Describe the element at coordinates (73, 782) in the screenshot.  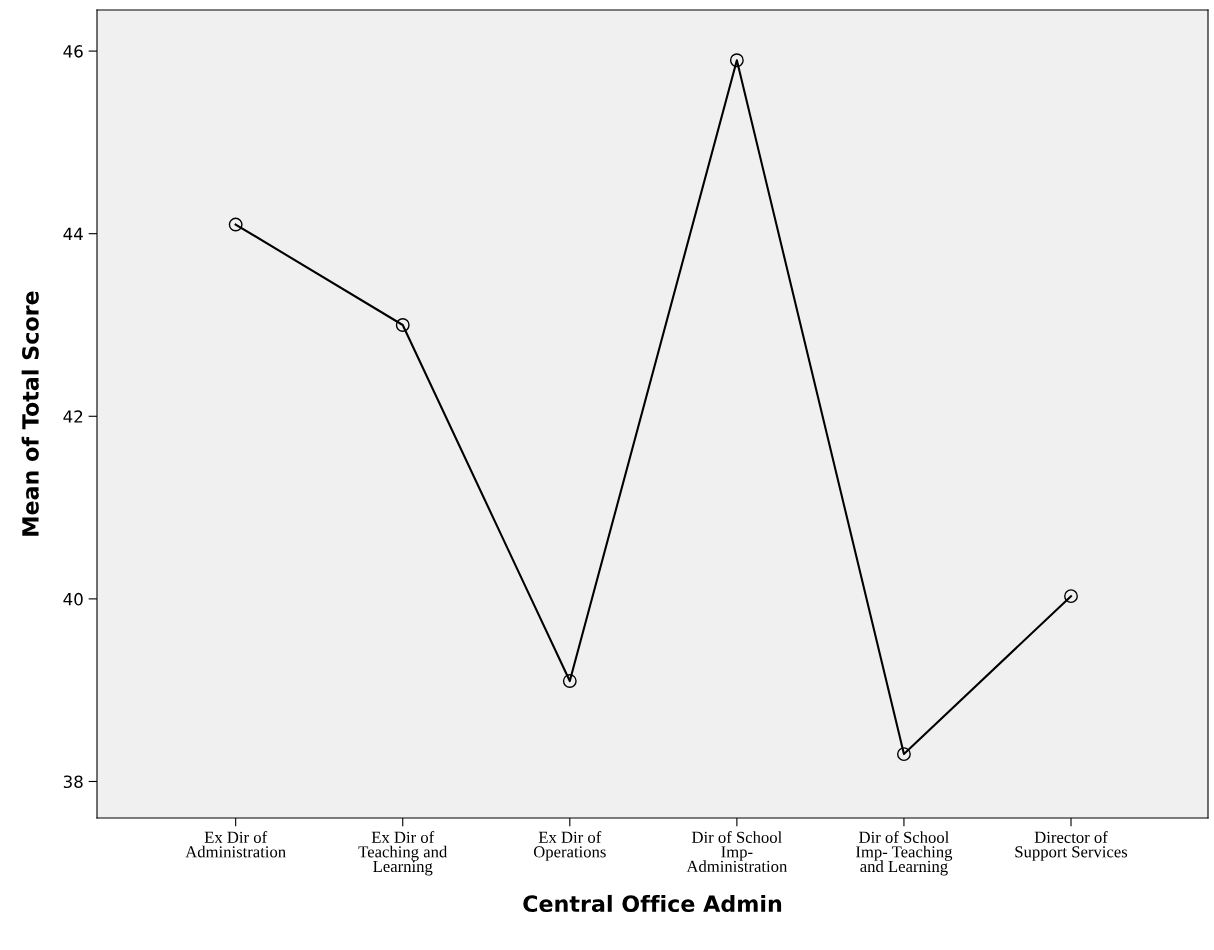
I see `y-tick-label: 38` at that location.